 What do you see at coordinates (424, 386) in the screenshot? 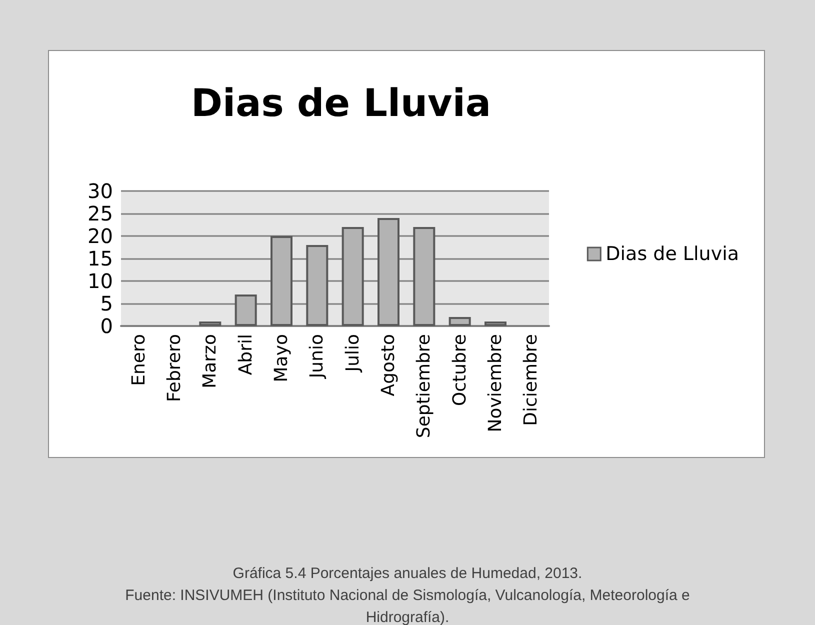
I see `x-tick-label: Septiembre` at bounding box center [424, 386].